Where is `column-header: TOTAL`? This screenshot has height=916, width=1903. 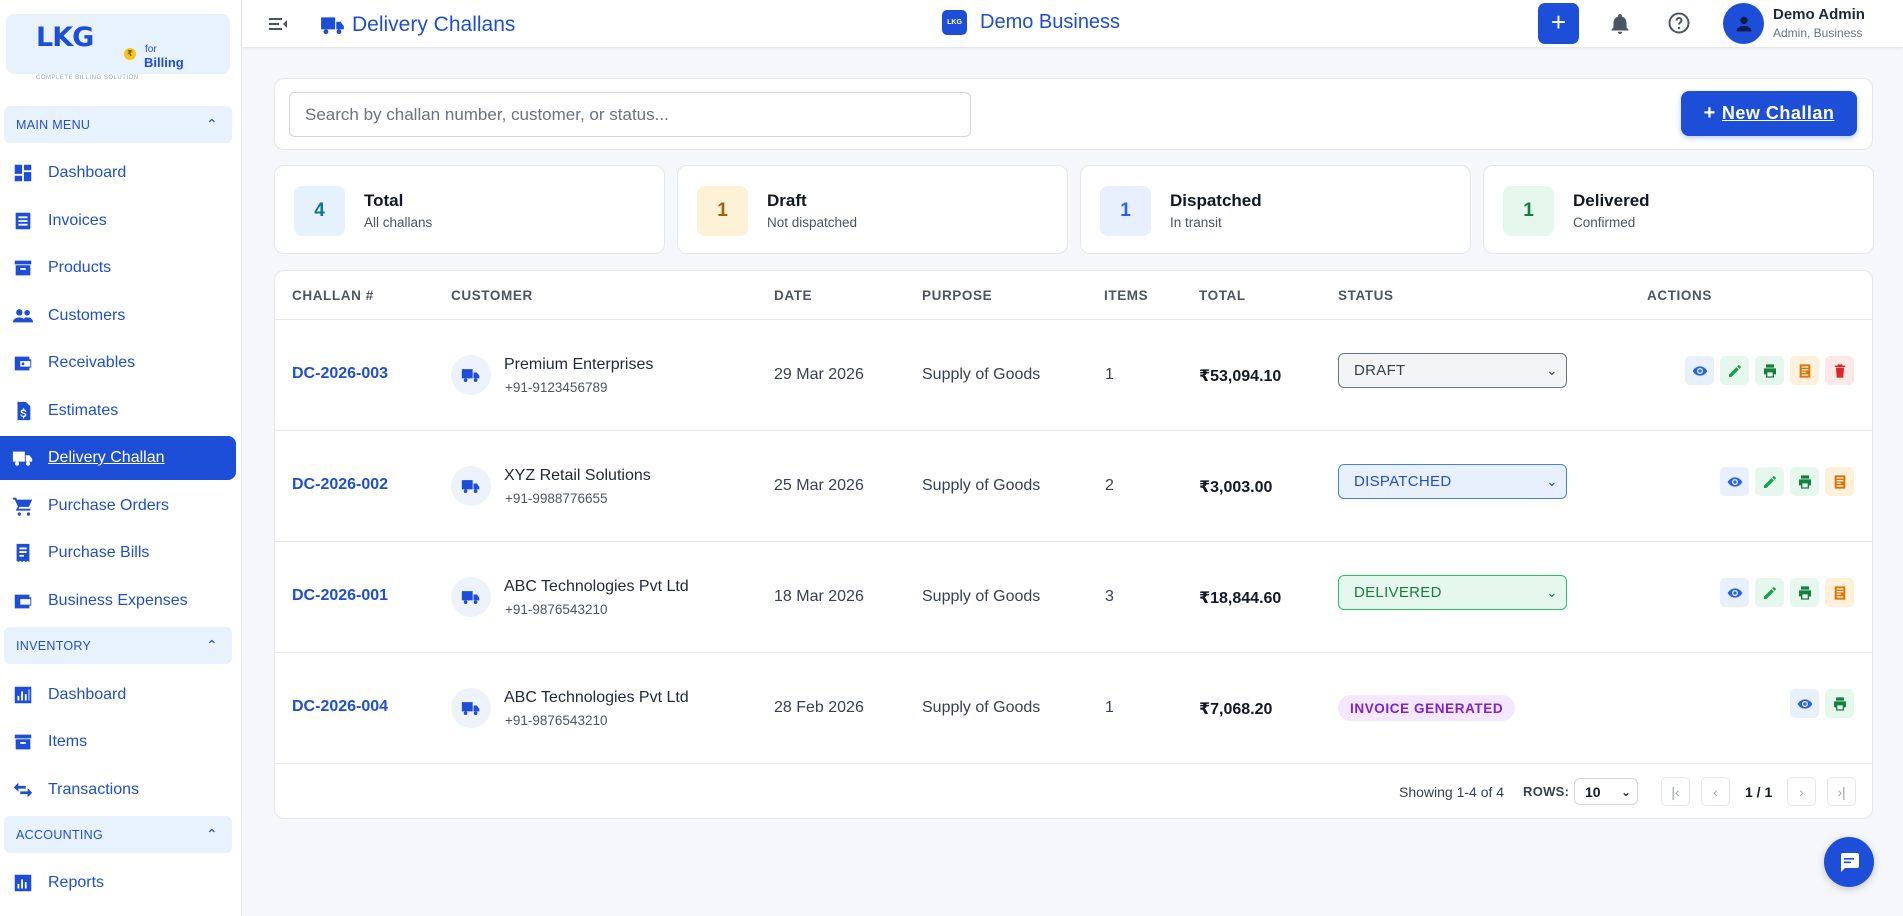 column-header: TOTAL is located at coordinates (1222, 295).